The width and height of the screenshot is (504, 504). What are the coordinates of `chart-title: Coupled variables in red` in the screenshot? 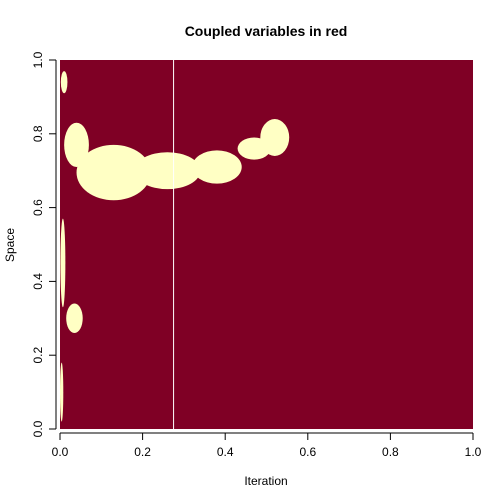 It's located at (266, 31).